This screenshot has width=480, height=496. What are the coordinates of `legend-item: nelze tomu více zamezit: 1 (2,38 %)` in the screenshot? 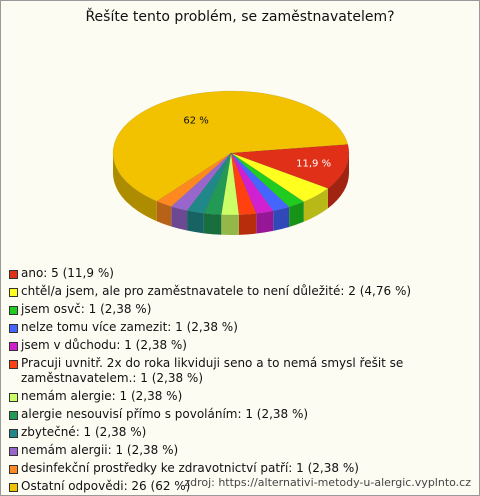 It's located at (214, 327).